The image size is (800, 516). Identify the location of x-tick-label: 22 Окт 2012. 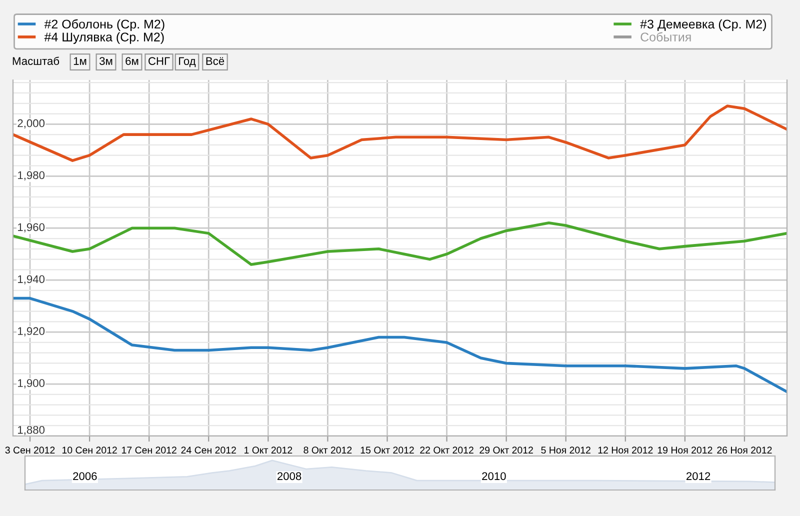
(447, 450).